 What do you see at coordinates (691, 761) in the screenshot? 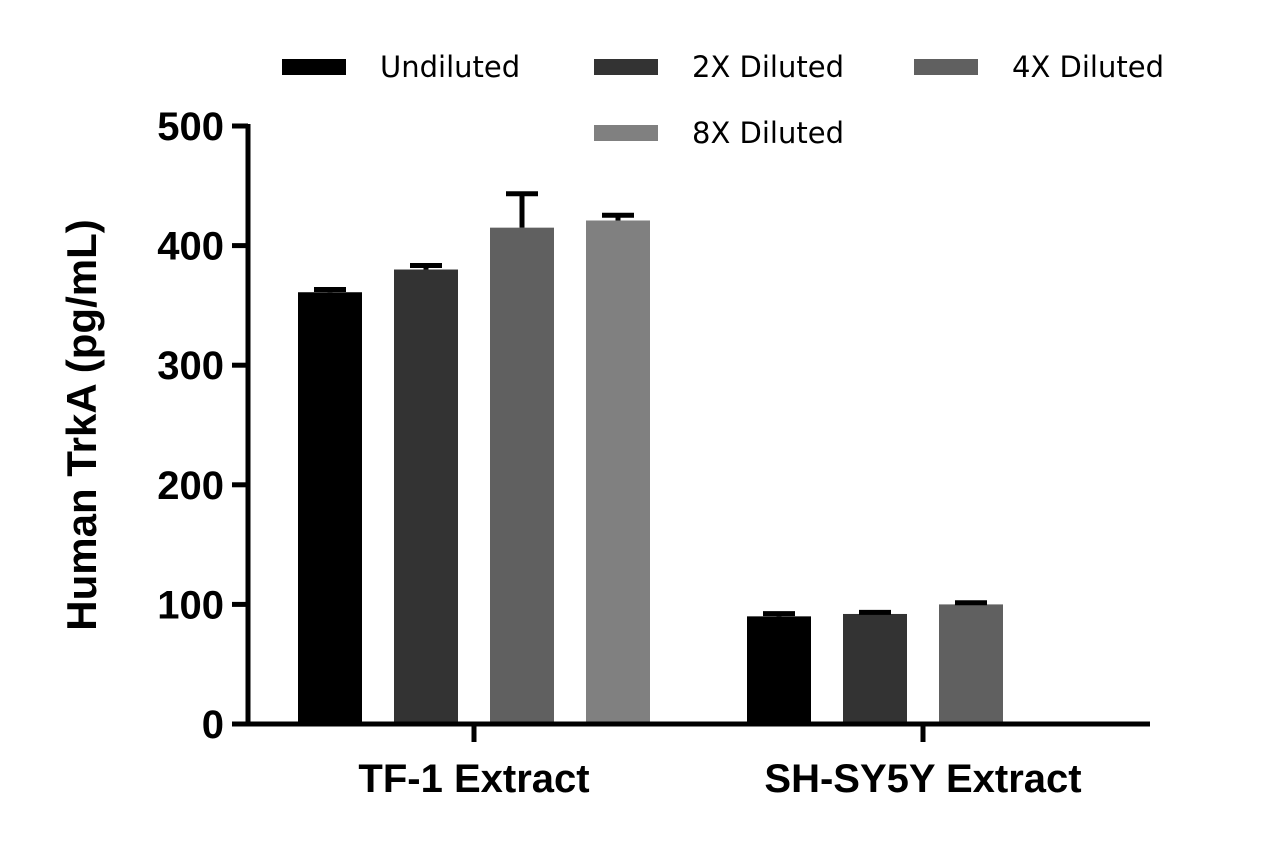
I see `x-axis: TF-1 Extract SH-SY5Y Extract` at bounding box center [691, 761].